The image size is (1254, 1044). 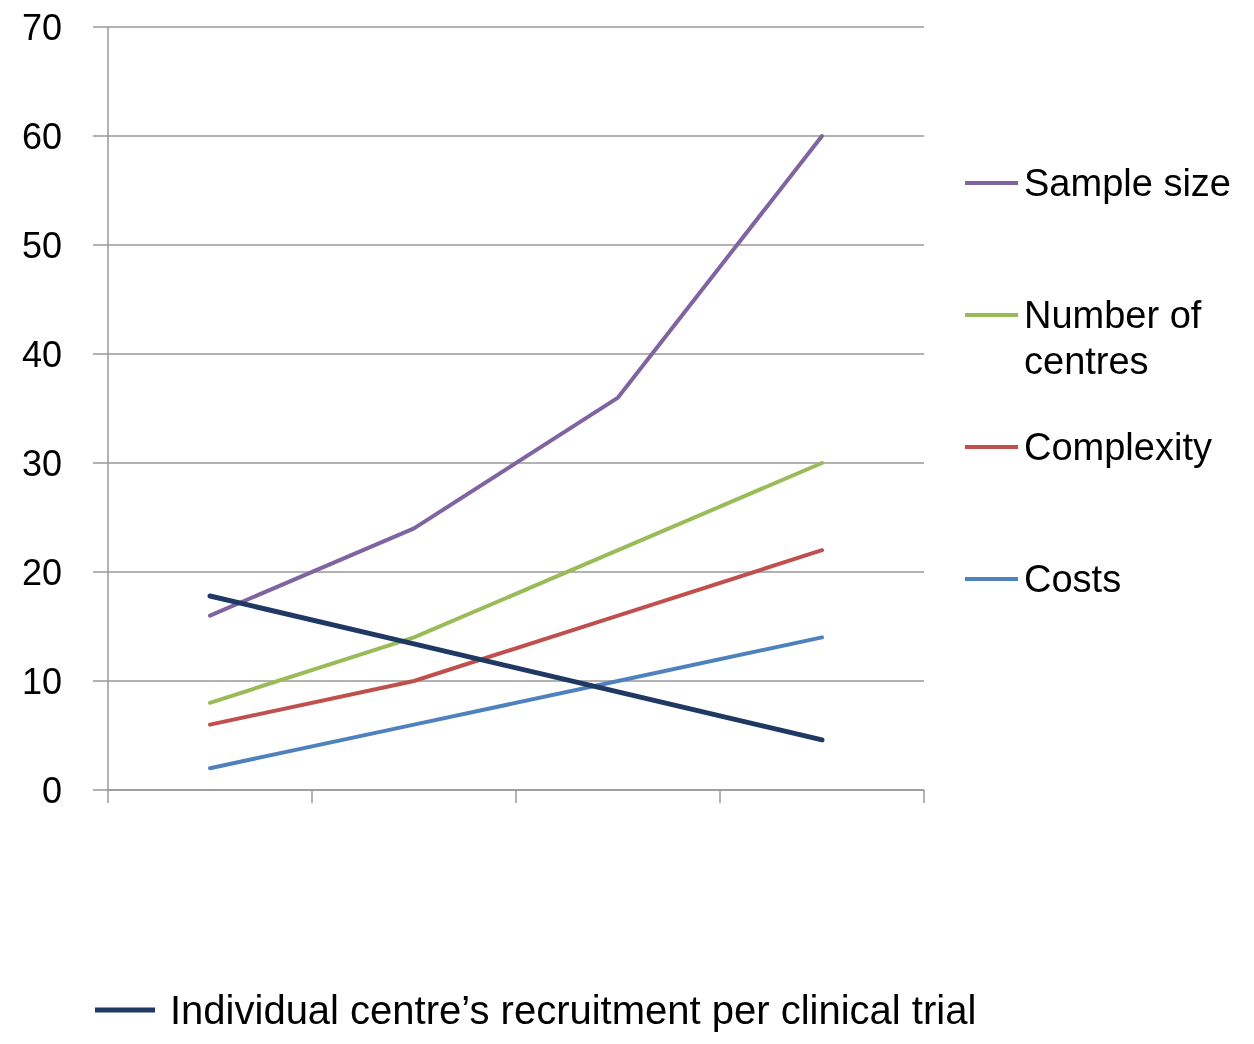 I want to click on y-tick-label: 20, so click(x=41, y=572).